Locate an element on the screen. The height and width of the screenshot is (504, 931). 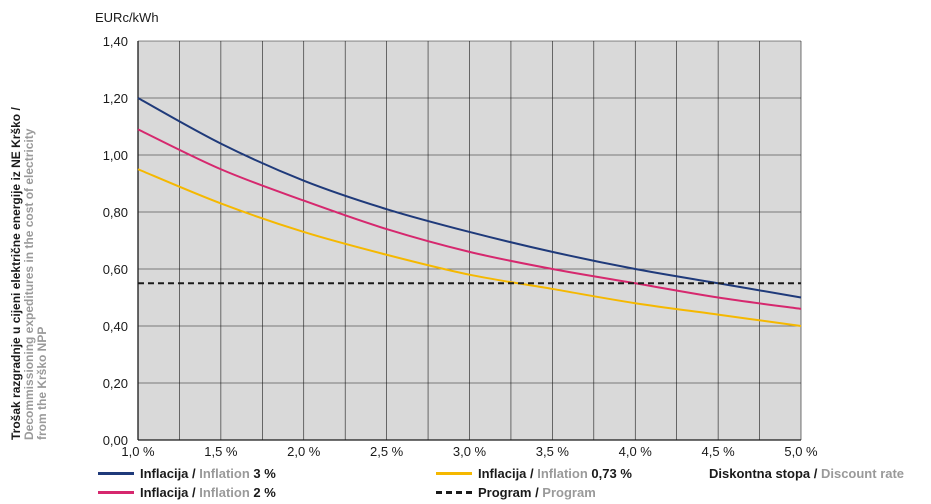
y-tick-label: 1,00 is located at coordinates (115, 155).